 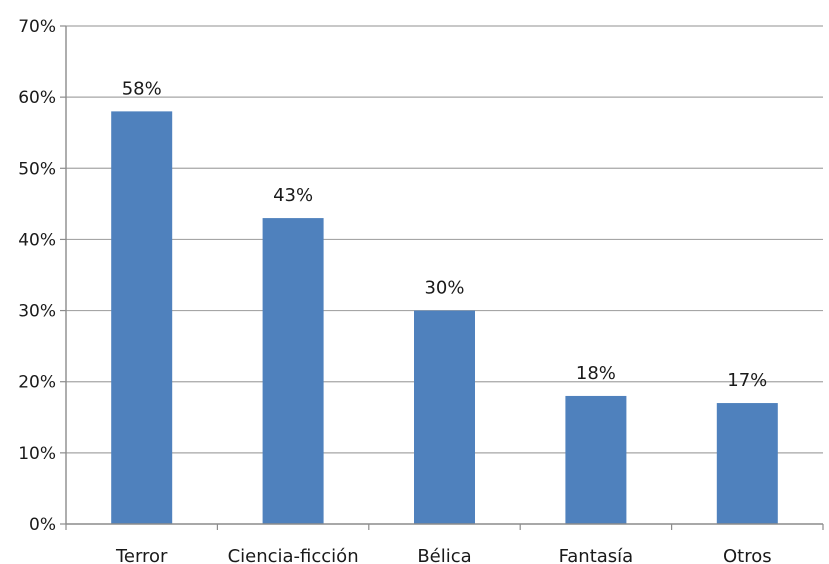 What do you see at coordinates (37, 312) in the screenshot?
I see `y-tick-label: 30%` at bounding box center [37, 312].